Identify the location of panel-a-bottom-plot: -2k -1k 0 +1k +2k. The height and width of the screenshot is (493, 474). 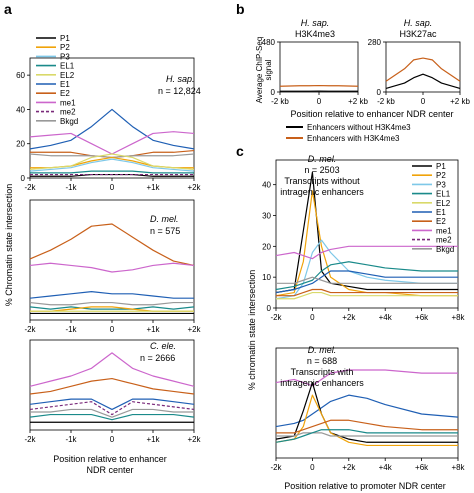
(113, 391).